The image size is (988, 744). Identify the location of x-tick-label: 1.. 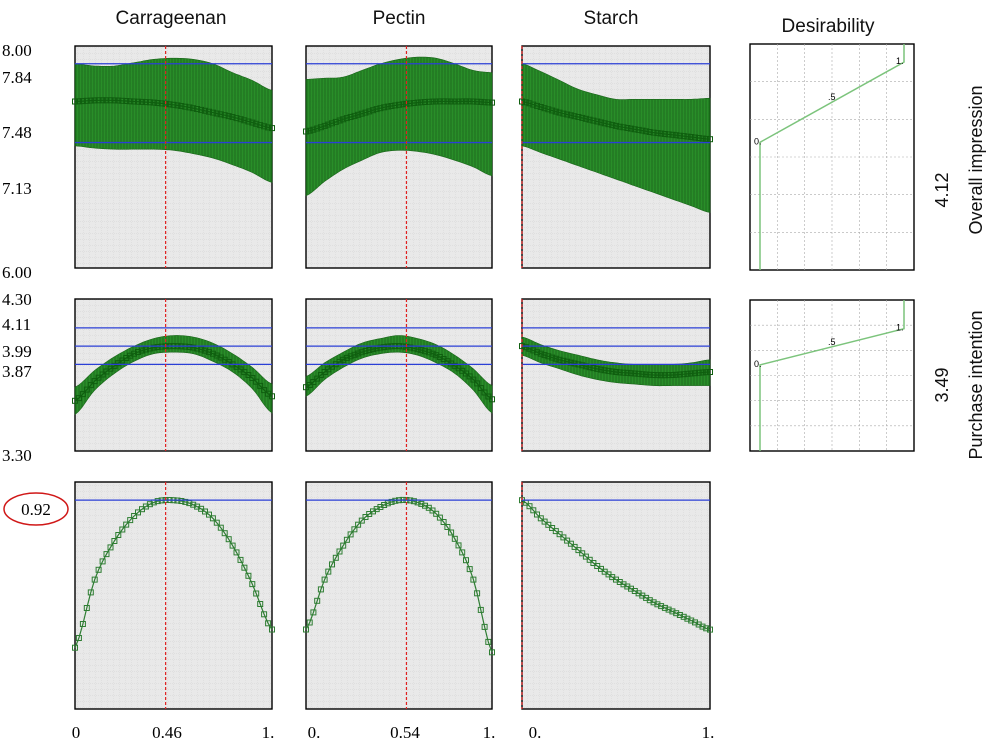
(268, 732).